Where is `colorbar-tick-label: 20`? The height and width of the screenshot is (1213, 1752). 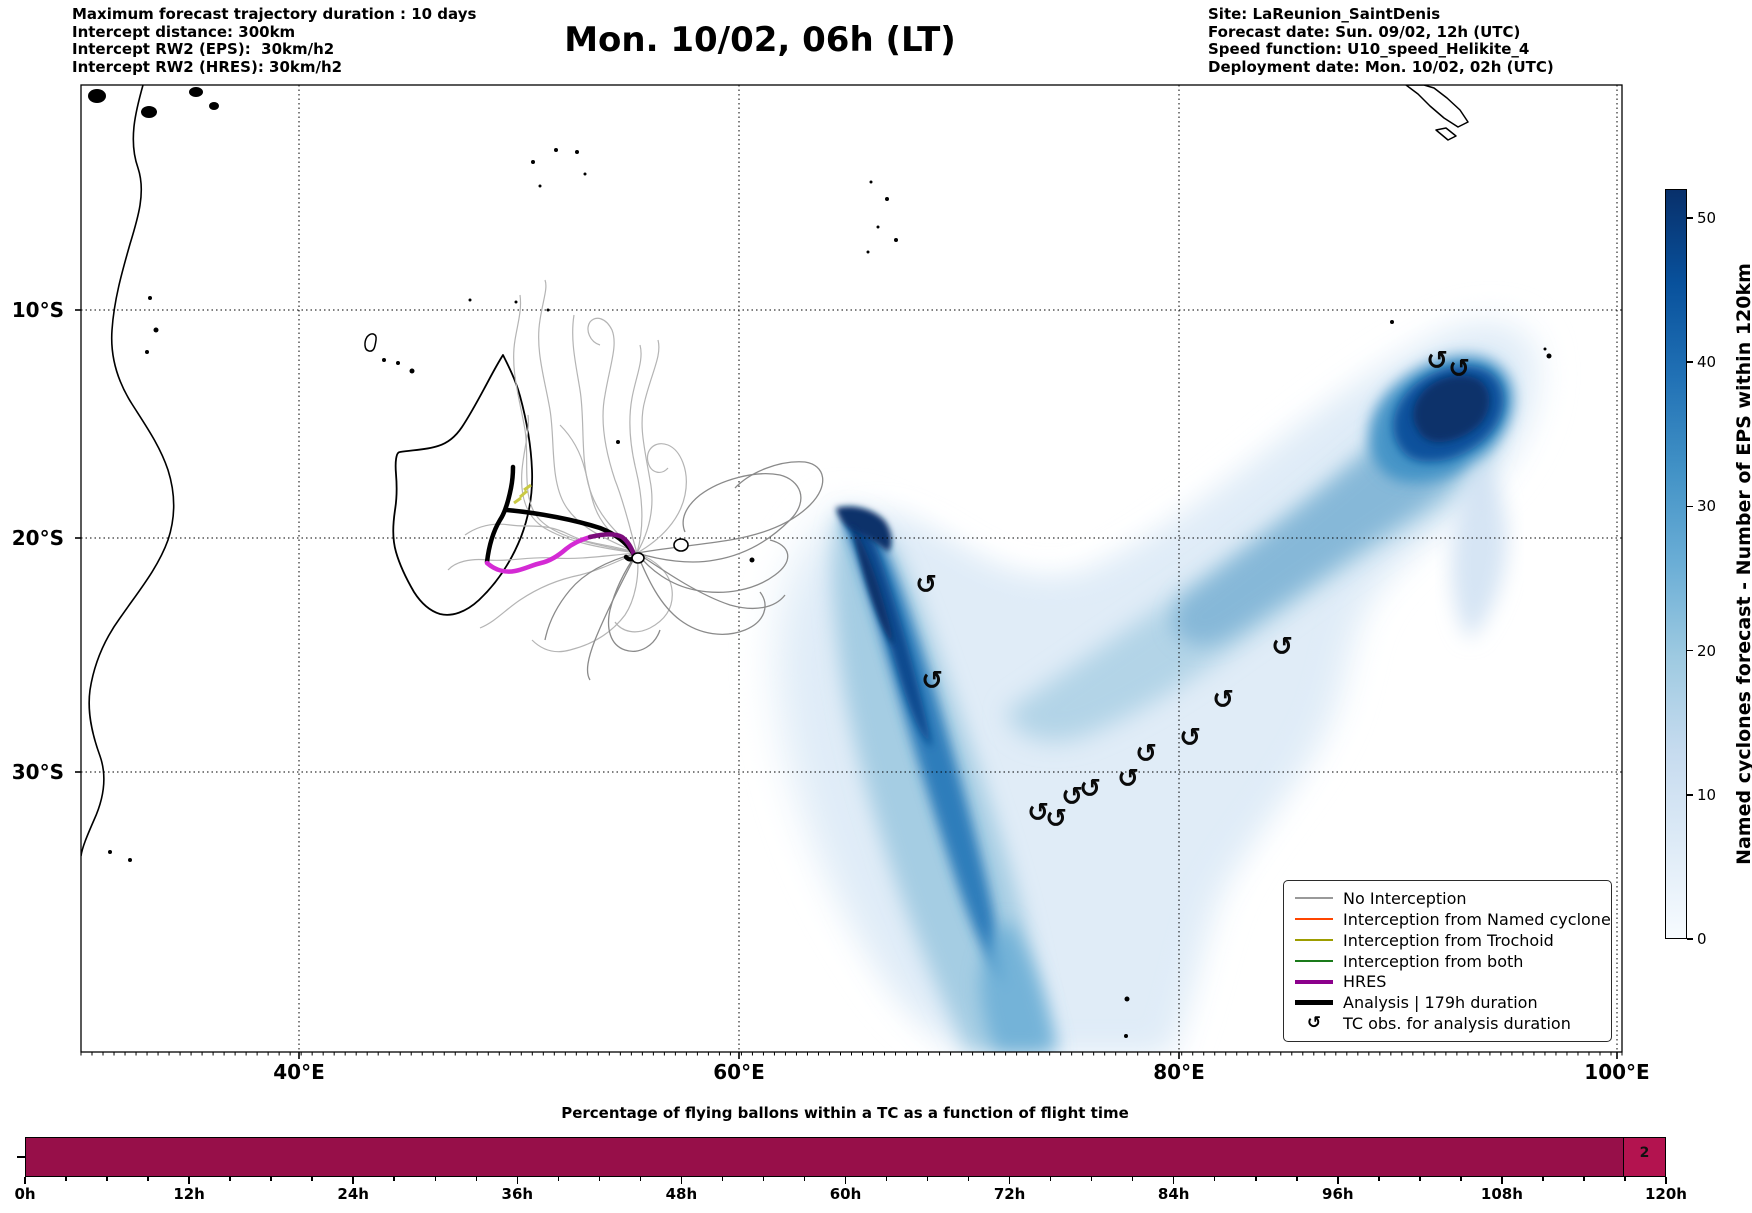 colorbar-tick-label: 20 is located at coordinates (1707, 650).